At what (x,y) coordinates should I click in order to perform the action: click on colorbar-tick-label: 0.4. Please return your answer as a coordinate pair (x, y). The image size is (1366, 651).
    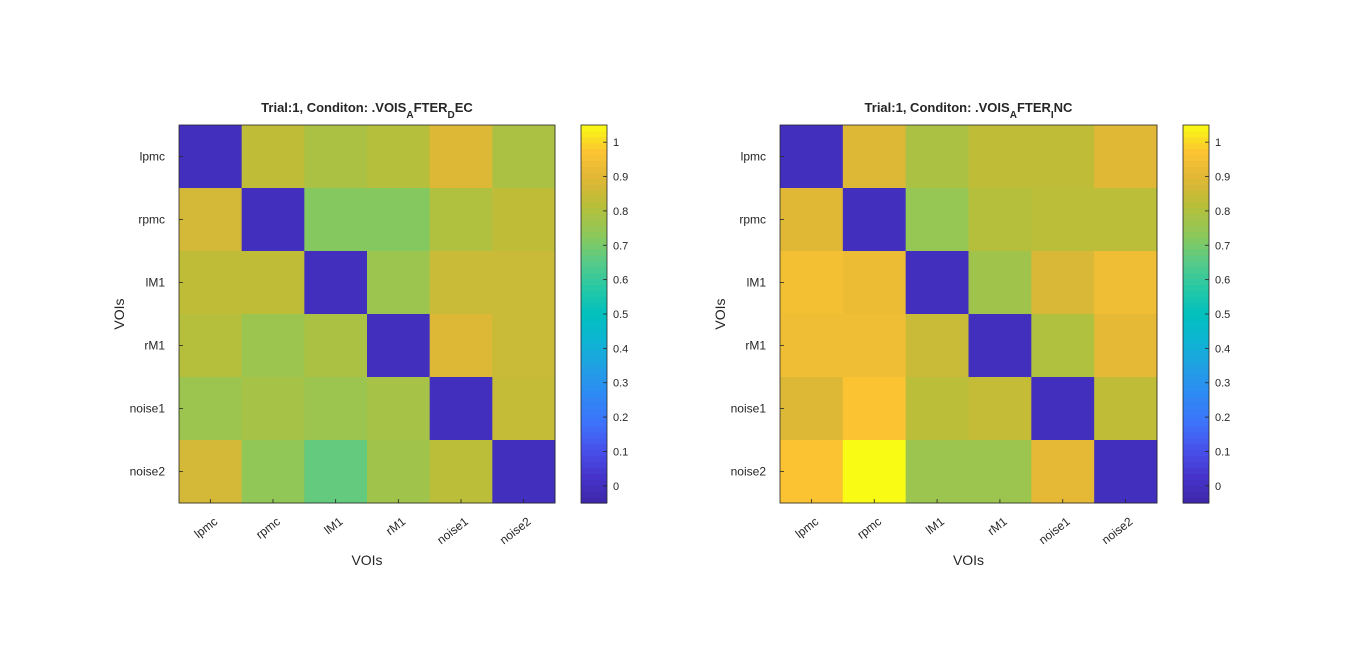
    Looking at the image, I should click on (1222, 349).